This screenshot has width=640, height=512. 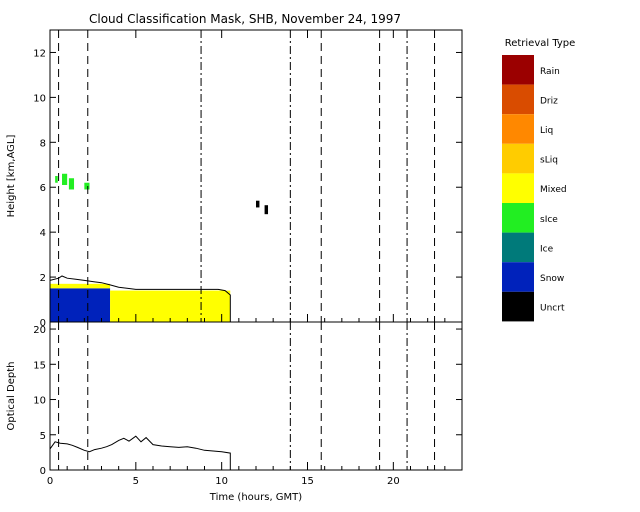 What do you see at coordinates (549, 101) in the screenshot?
I see `legend-label-driz: Driz` at bounding box center [549, 101].